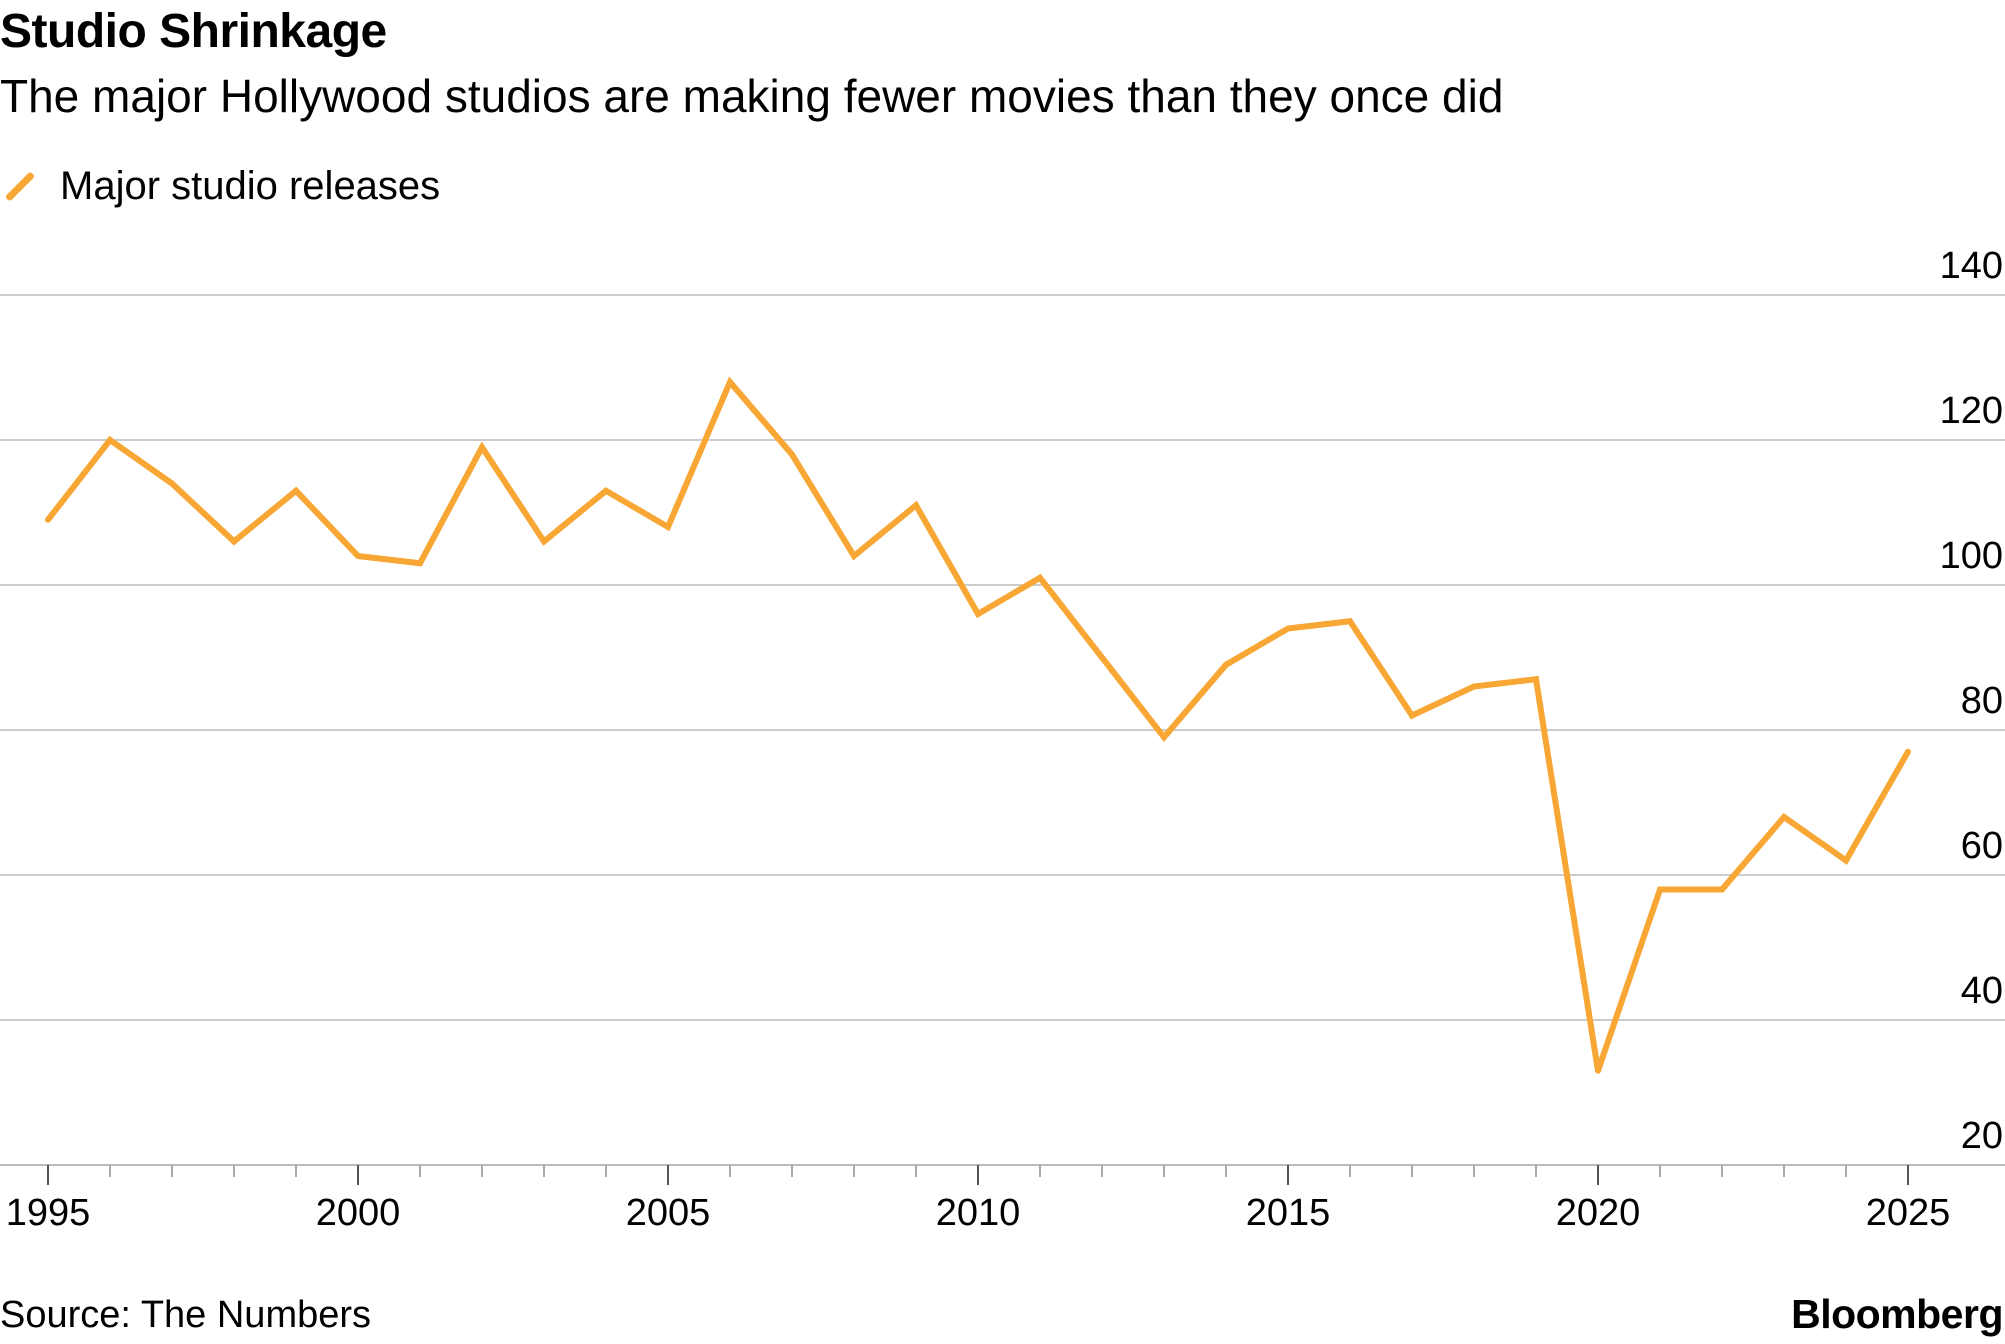 This screenshot has height=1344, width=2005. Describe the element at coordinates (1982, 846) in the screenshot. I see `y-tick-label: 60` at that location.